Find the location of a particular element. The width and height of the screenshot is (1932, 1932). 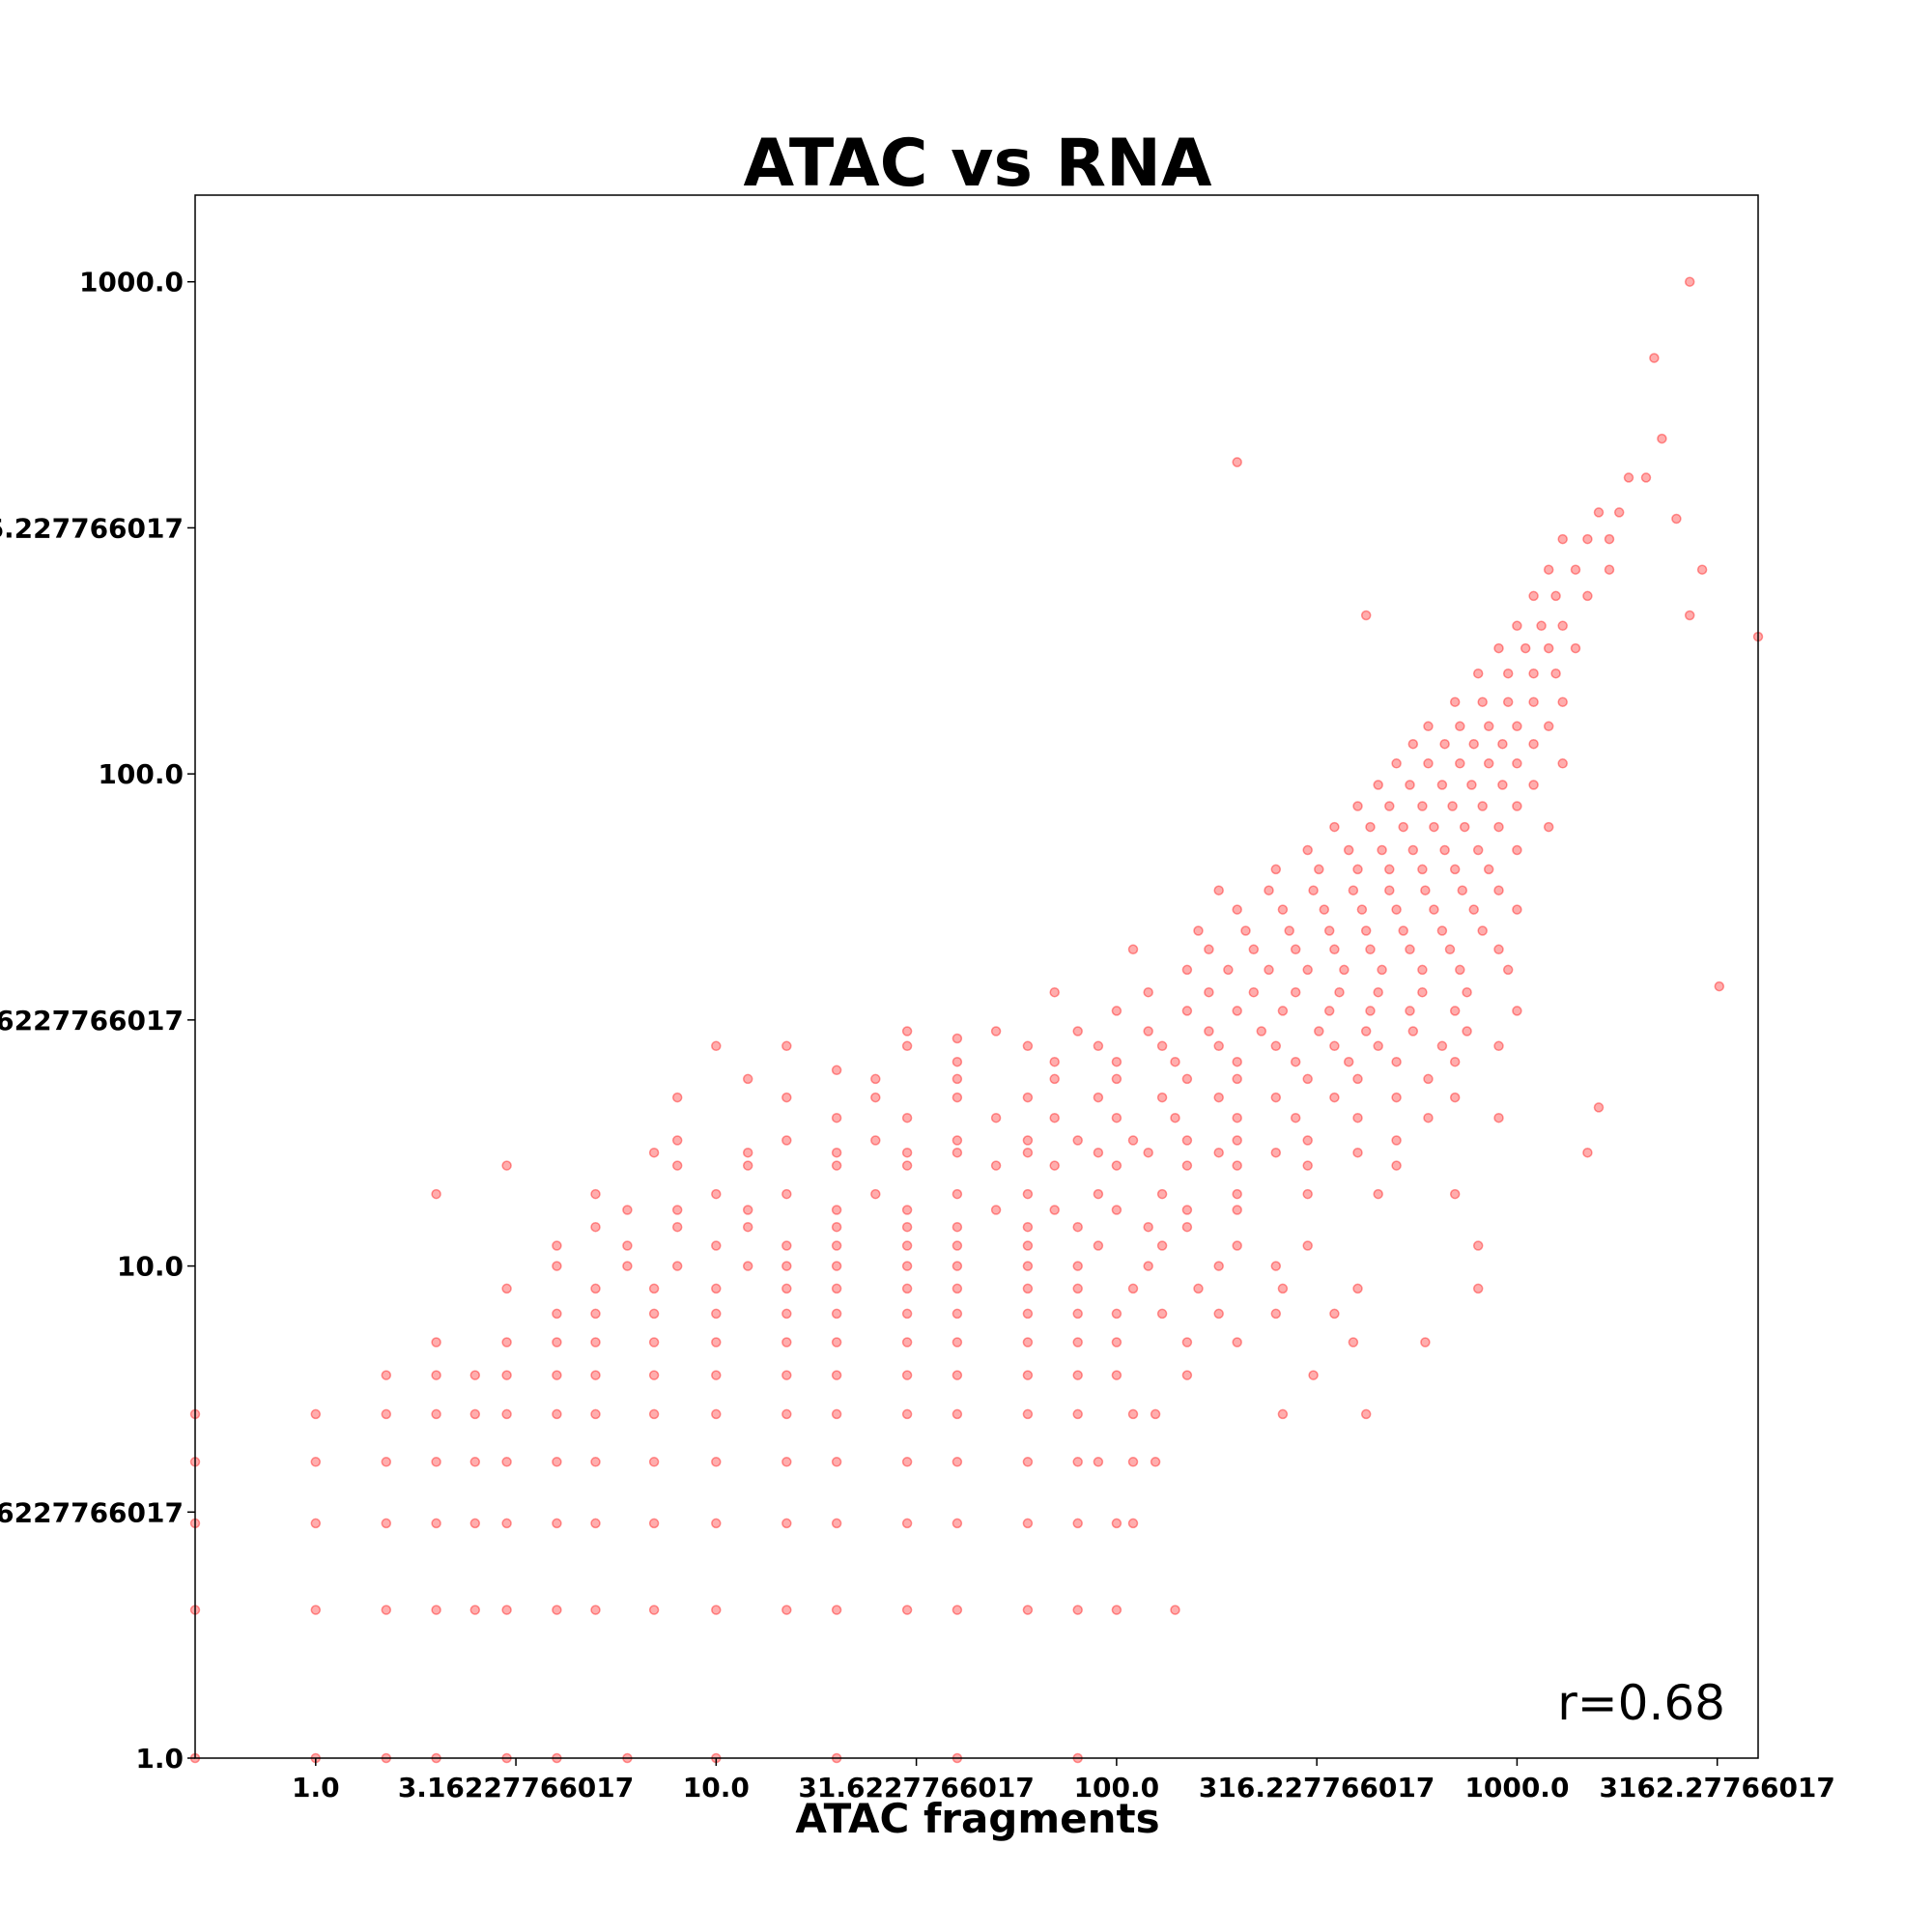

x-tick-label: 10.0 is located at coordinates (716, 1788).